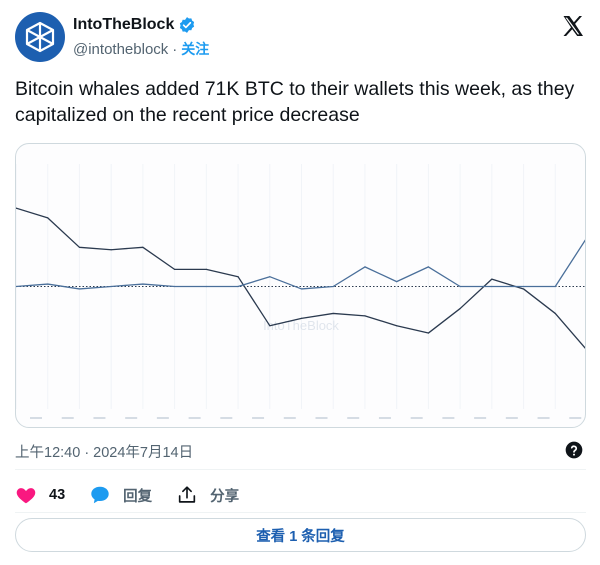 The image size is (600, 565). I want to click on avatar, so click(40, 37).